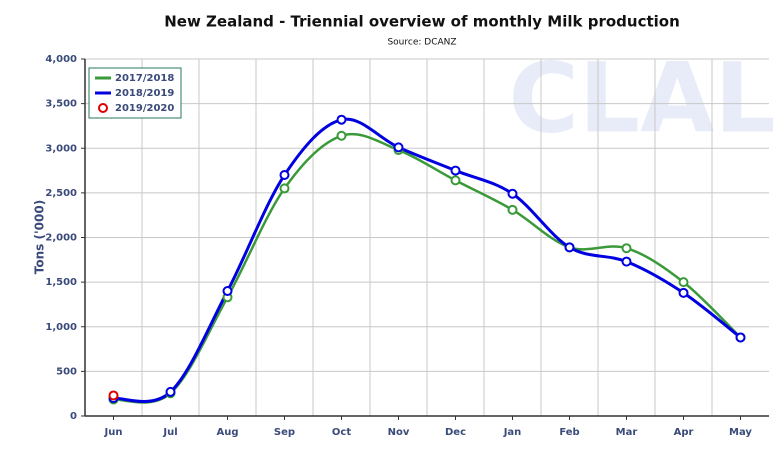 This screenshot has width=779, height=454. What do you see at coordinates (684, 432) in the screenshot?
I see `x-tick-label: Apr` at bounding box center [684, 432].